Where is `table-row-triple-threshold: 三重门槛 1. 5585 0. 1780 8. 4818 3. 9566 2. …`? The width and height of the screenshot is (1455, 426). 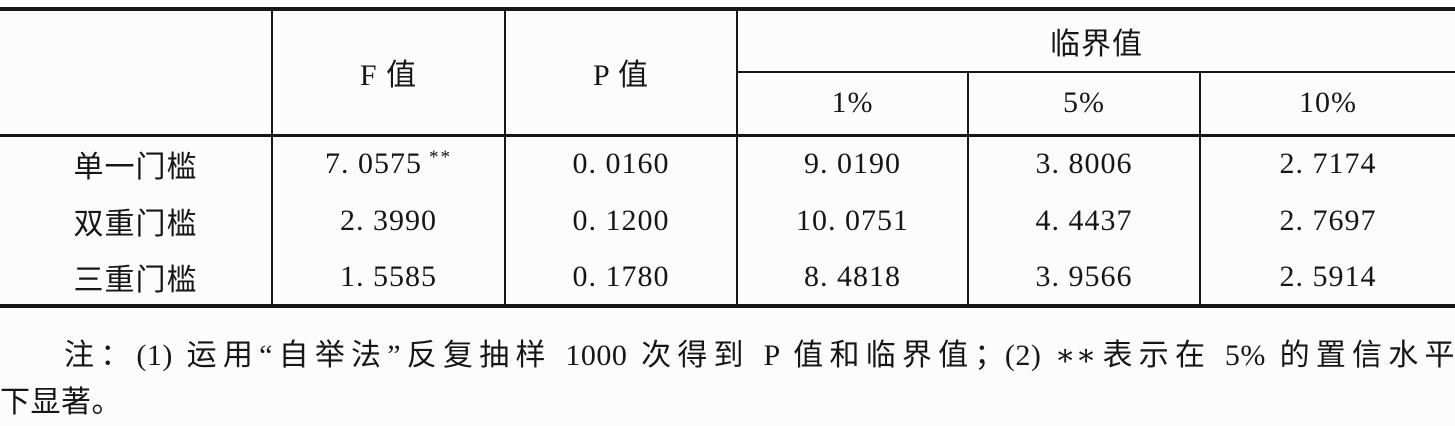 table-row-triple-threshold: 三重门槛 1. 5585 0. 1780 8. 4818 3. 9566 2. … is located at coordinates (727, 277).